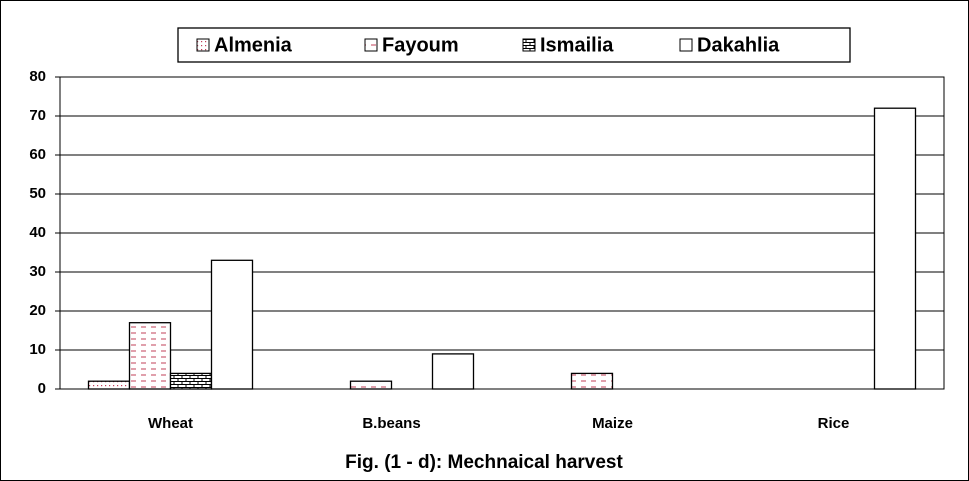 This screenshot has height=481, width=969. I want to click on legend-label: Ismailia, so click(577, 45).